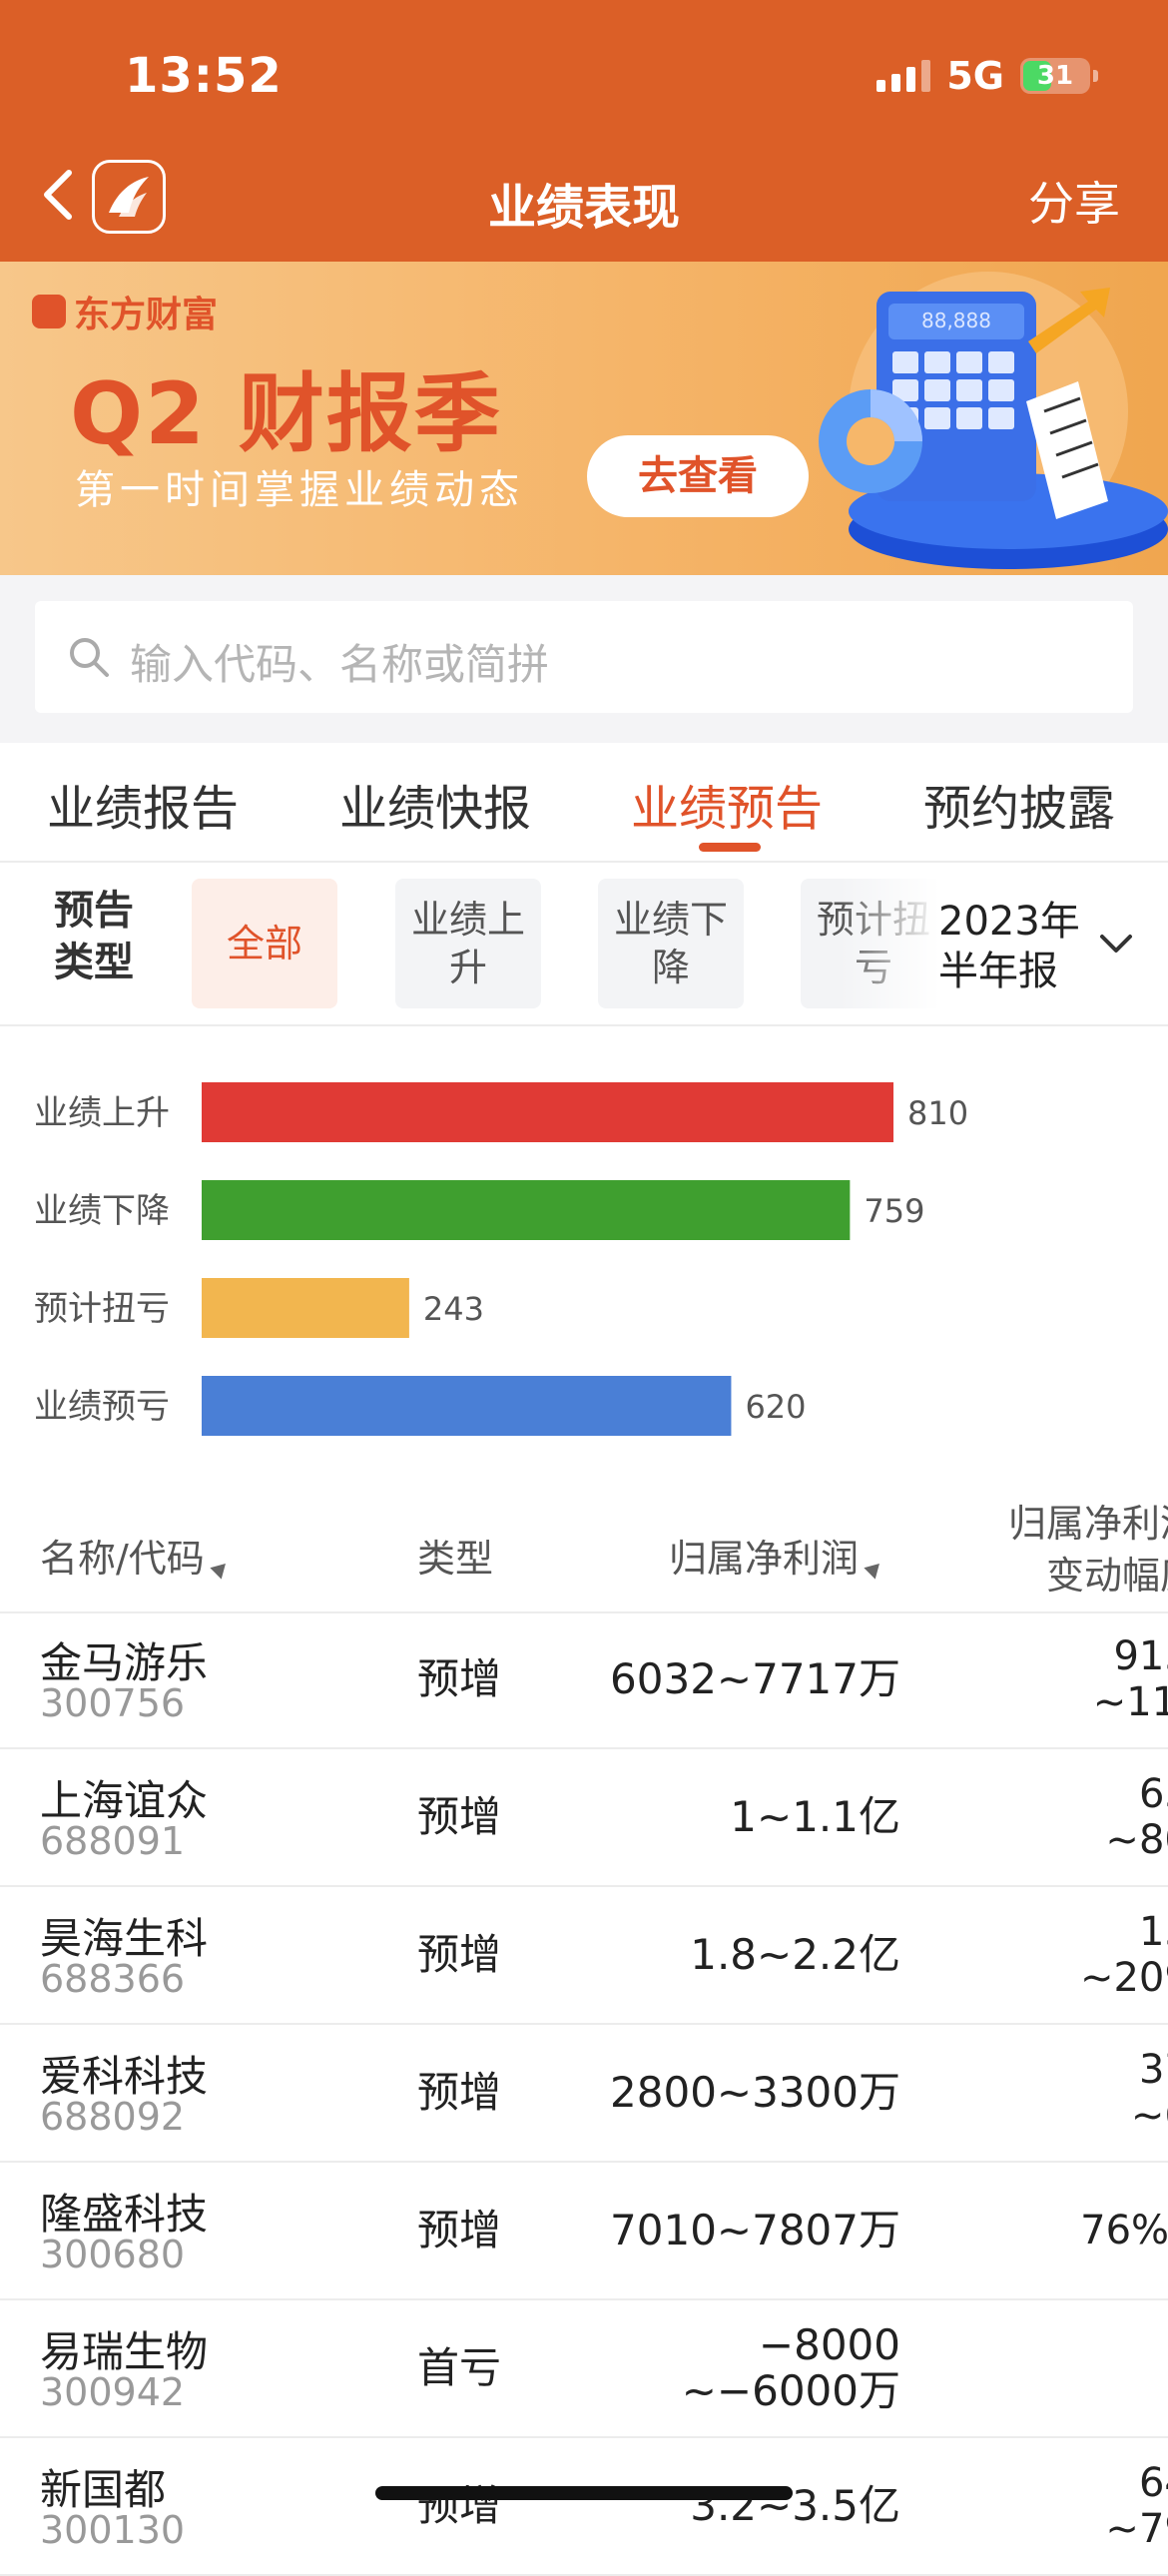 The height and width of the screenshot is (2576, 1168). Describe the element at coordinates (264, 943) in the screenshot. I see `chip-all: 全部` at that location.